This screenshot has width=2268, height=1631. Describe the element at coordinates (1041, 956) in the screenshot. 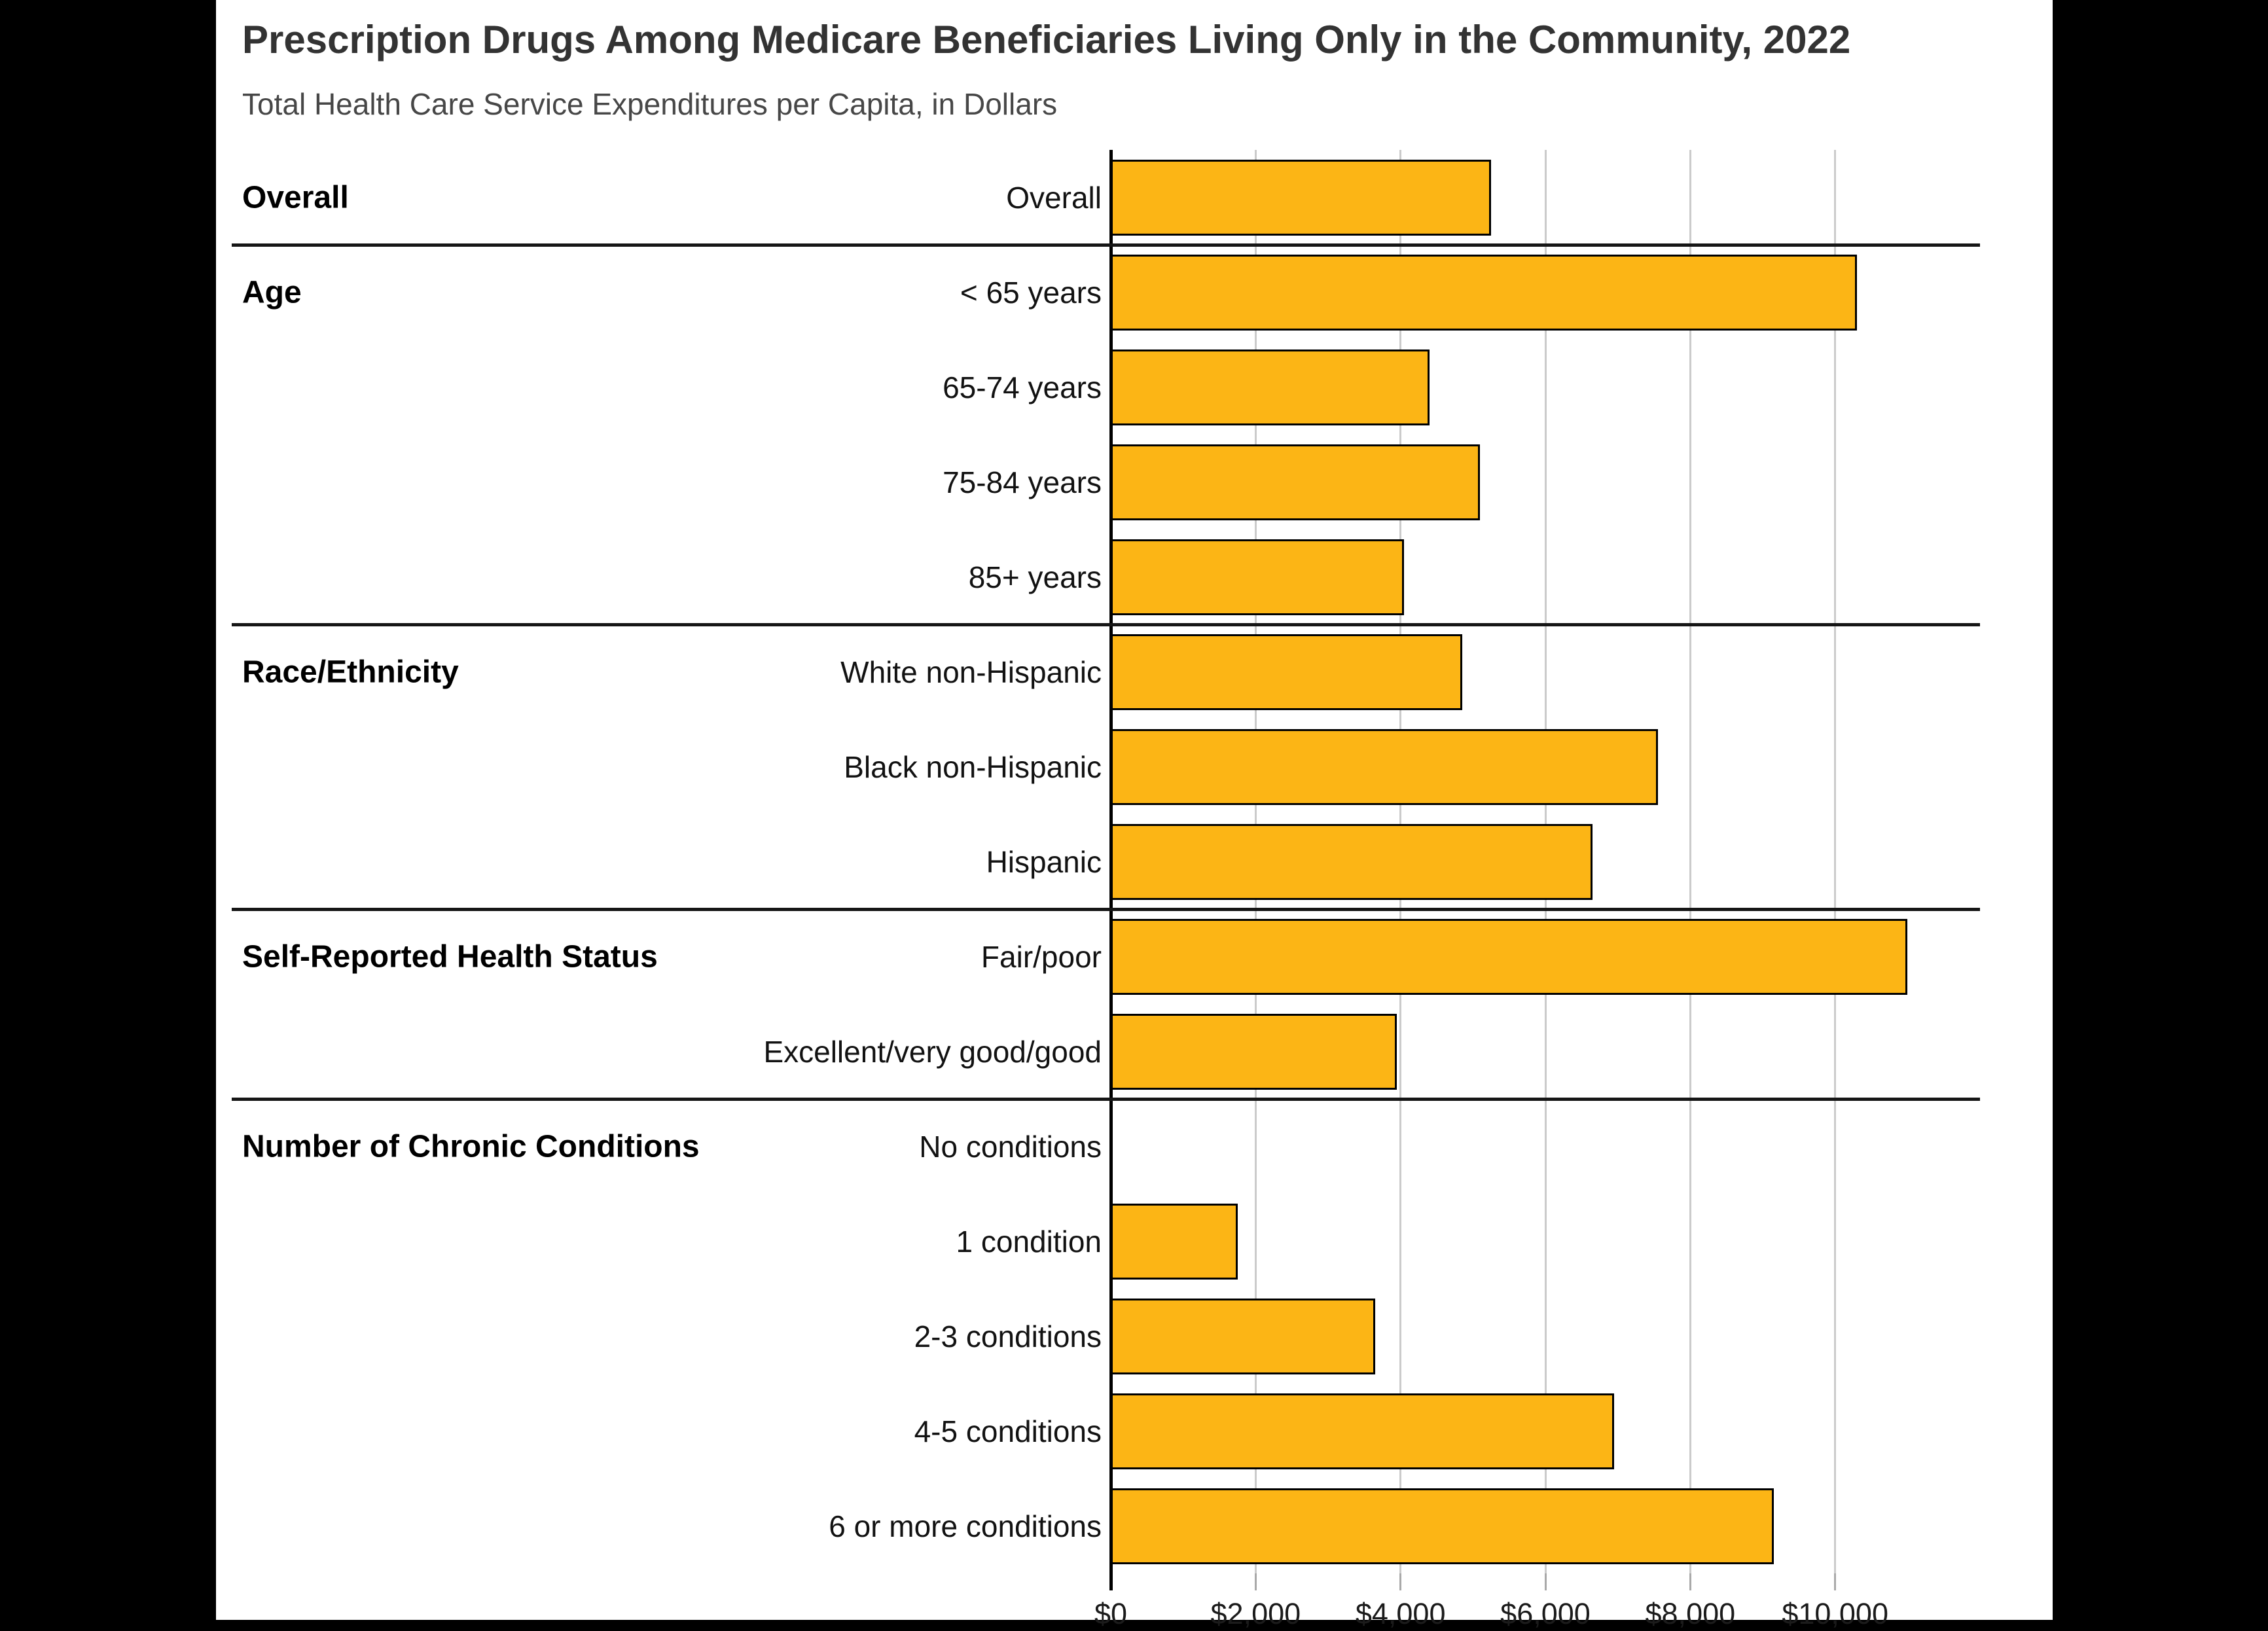

I see `row-label: Fair/poor` at that location.